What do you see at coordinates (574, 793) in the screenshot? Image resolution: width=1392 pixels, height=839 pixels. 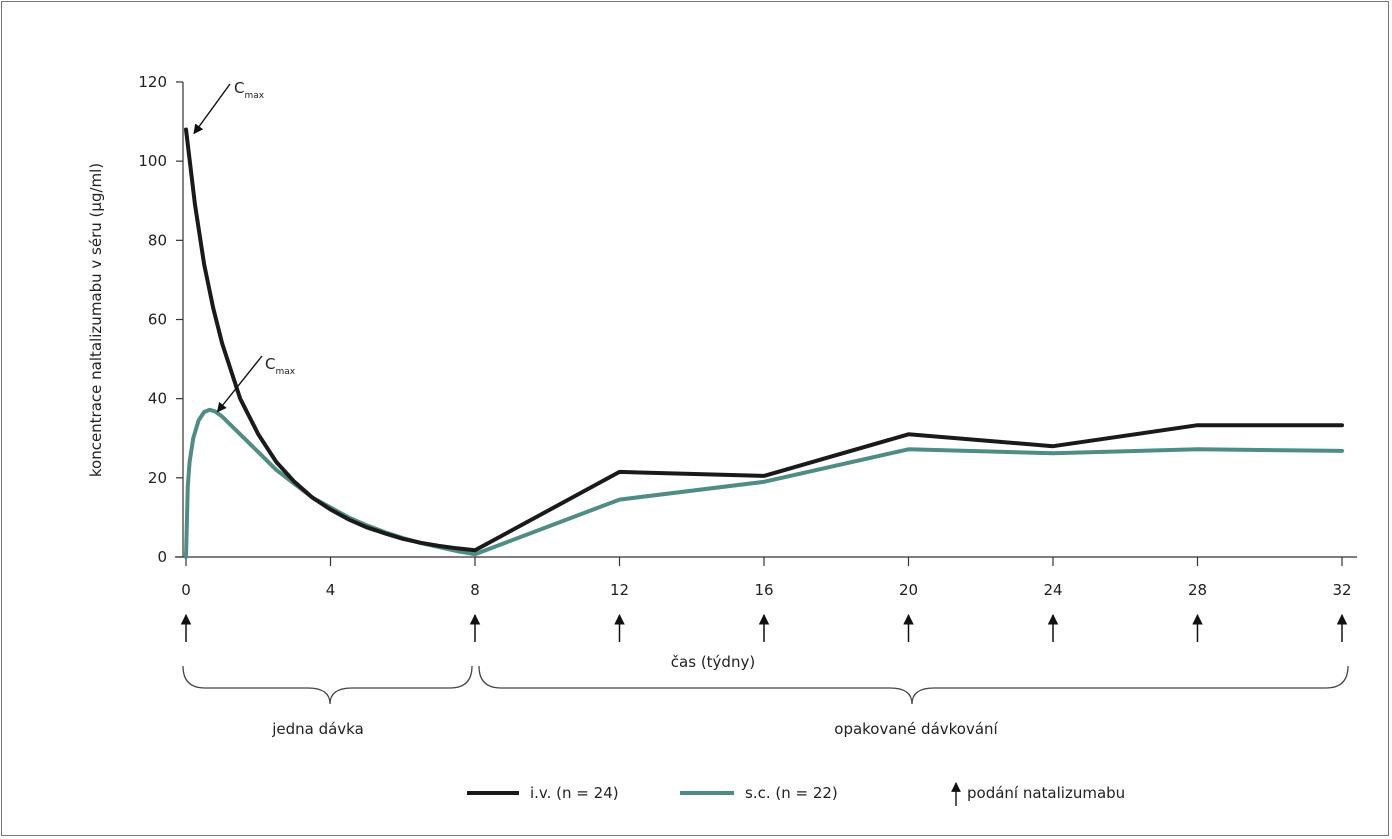 I see `legend-label-iv: i.v. (n = 24)` at bounding box center [574, 793].